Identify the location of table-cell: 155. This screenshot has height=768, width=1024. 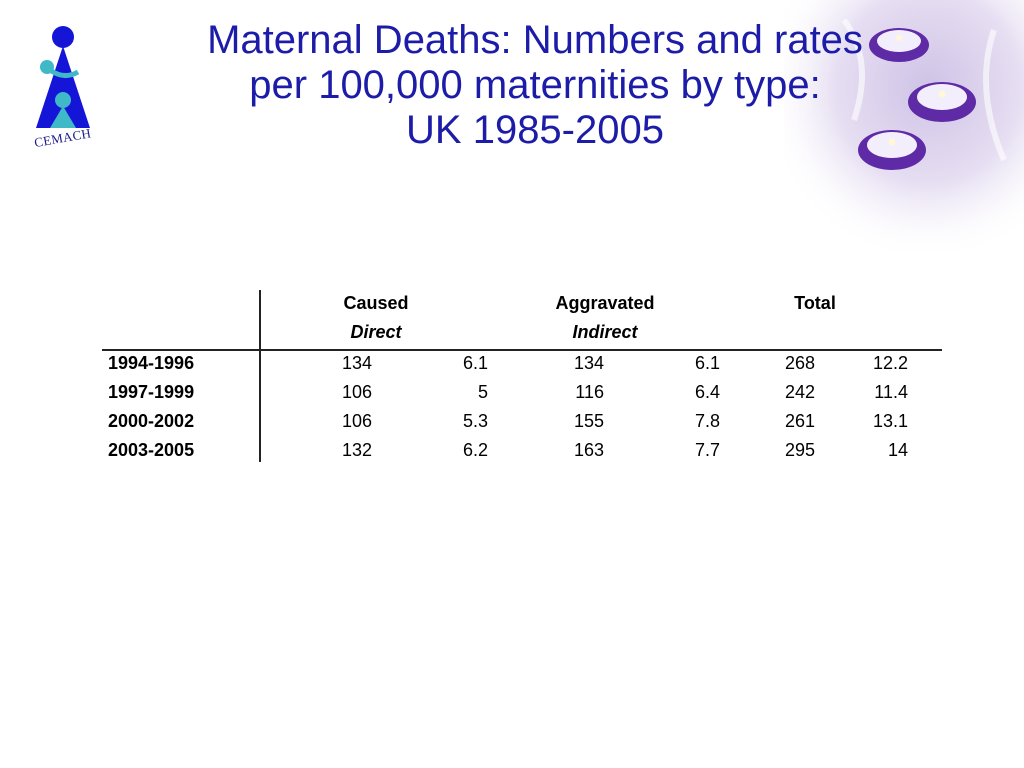
(588, 421).